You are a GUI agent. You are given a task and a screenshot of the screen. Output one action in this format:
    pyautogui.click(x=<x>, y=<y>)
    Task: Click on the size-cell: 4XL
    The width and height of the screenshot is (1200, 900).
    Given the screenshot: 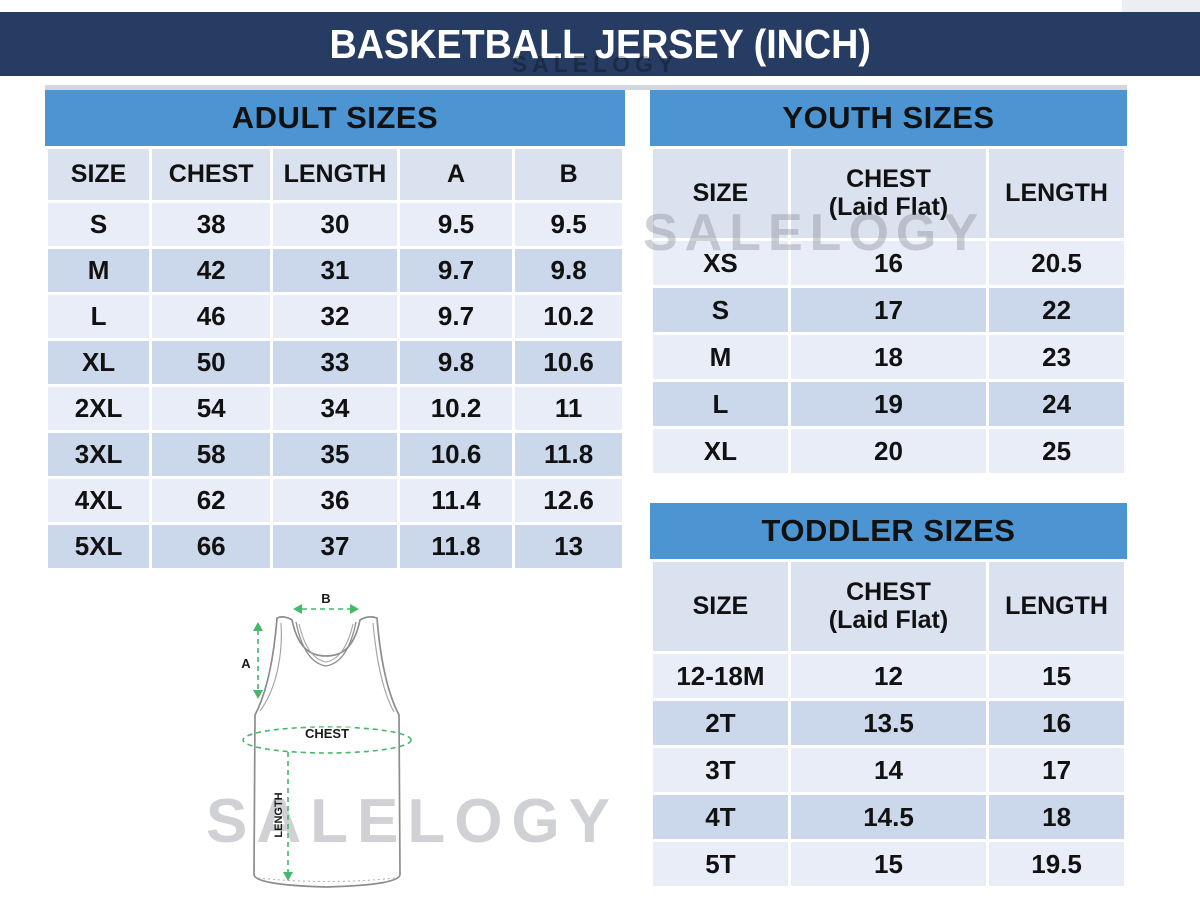 What is the action you would take?
    pyautogui.click(x=99, y=500)
    